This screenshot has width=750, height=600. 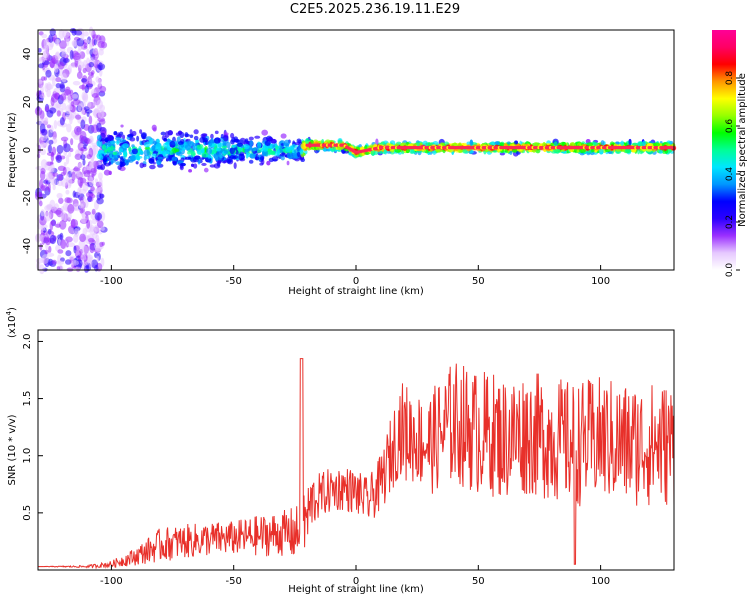 What do you see at coordinates (12, 309) in the screenshot?
I see `snr-y-multiplier-close: )` at bounding box center [12, 309].